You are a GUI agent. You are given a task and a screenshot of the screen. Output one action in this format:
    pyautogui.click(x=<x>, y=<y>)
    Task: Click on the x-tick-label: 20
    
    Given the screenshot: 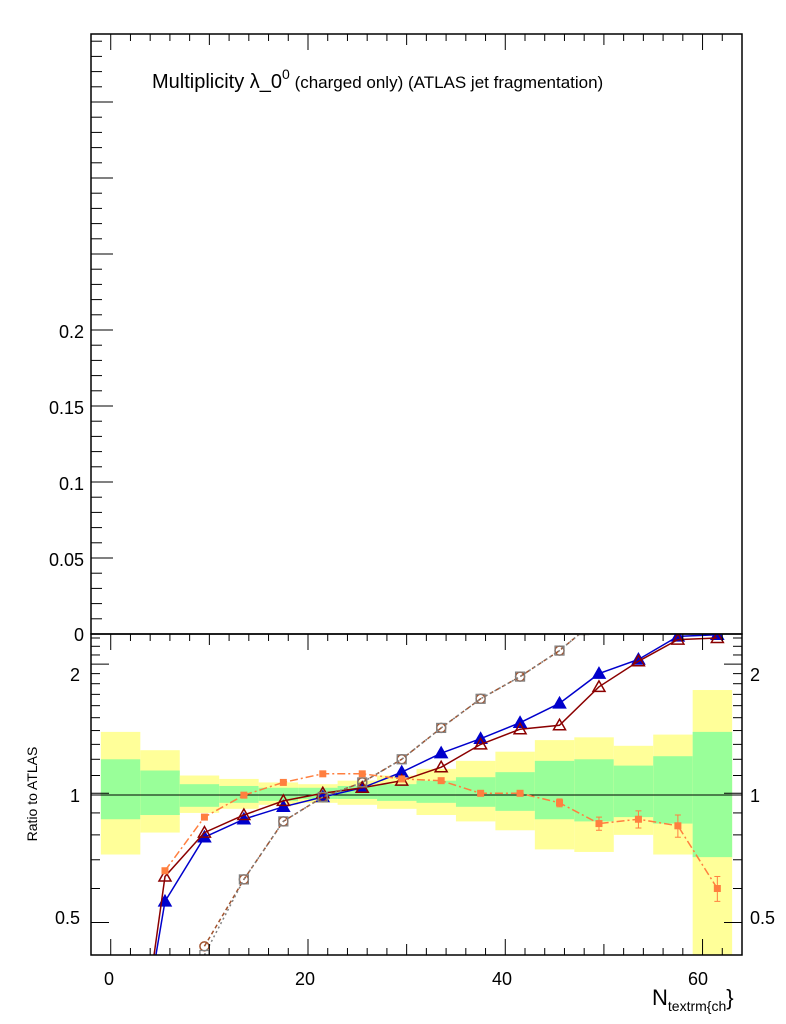 What is the action you would take?
    pyautogui.click(x=305, y=979)
    